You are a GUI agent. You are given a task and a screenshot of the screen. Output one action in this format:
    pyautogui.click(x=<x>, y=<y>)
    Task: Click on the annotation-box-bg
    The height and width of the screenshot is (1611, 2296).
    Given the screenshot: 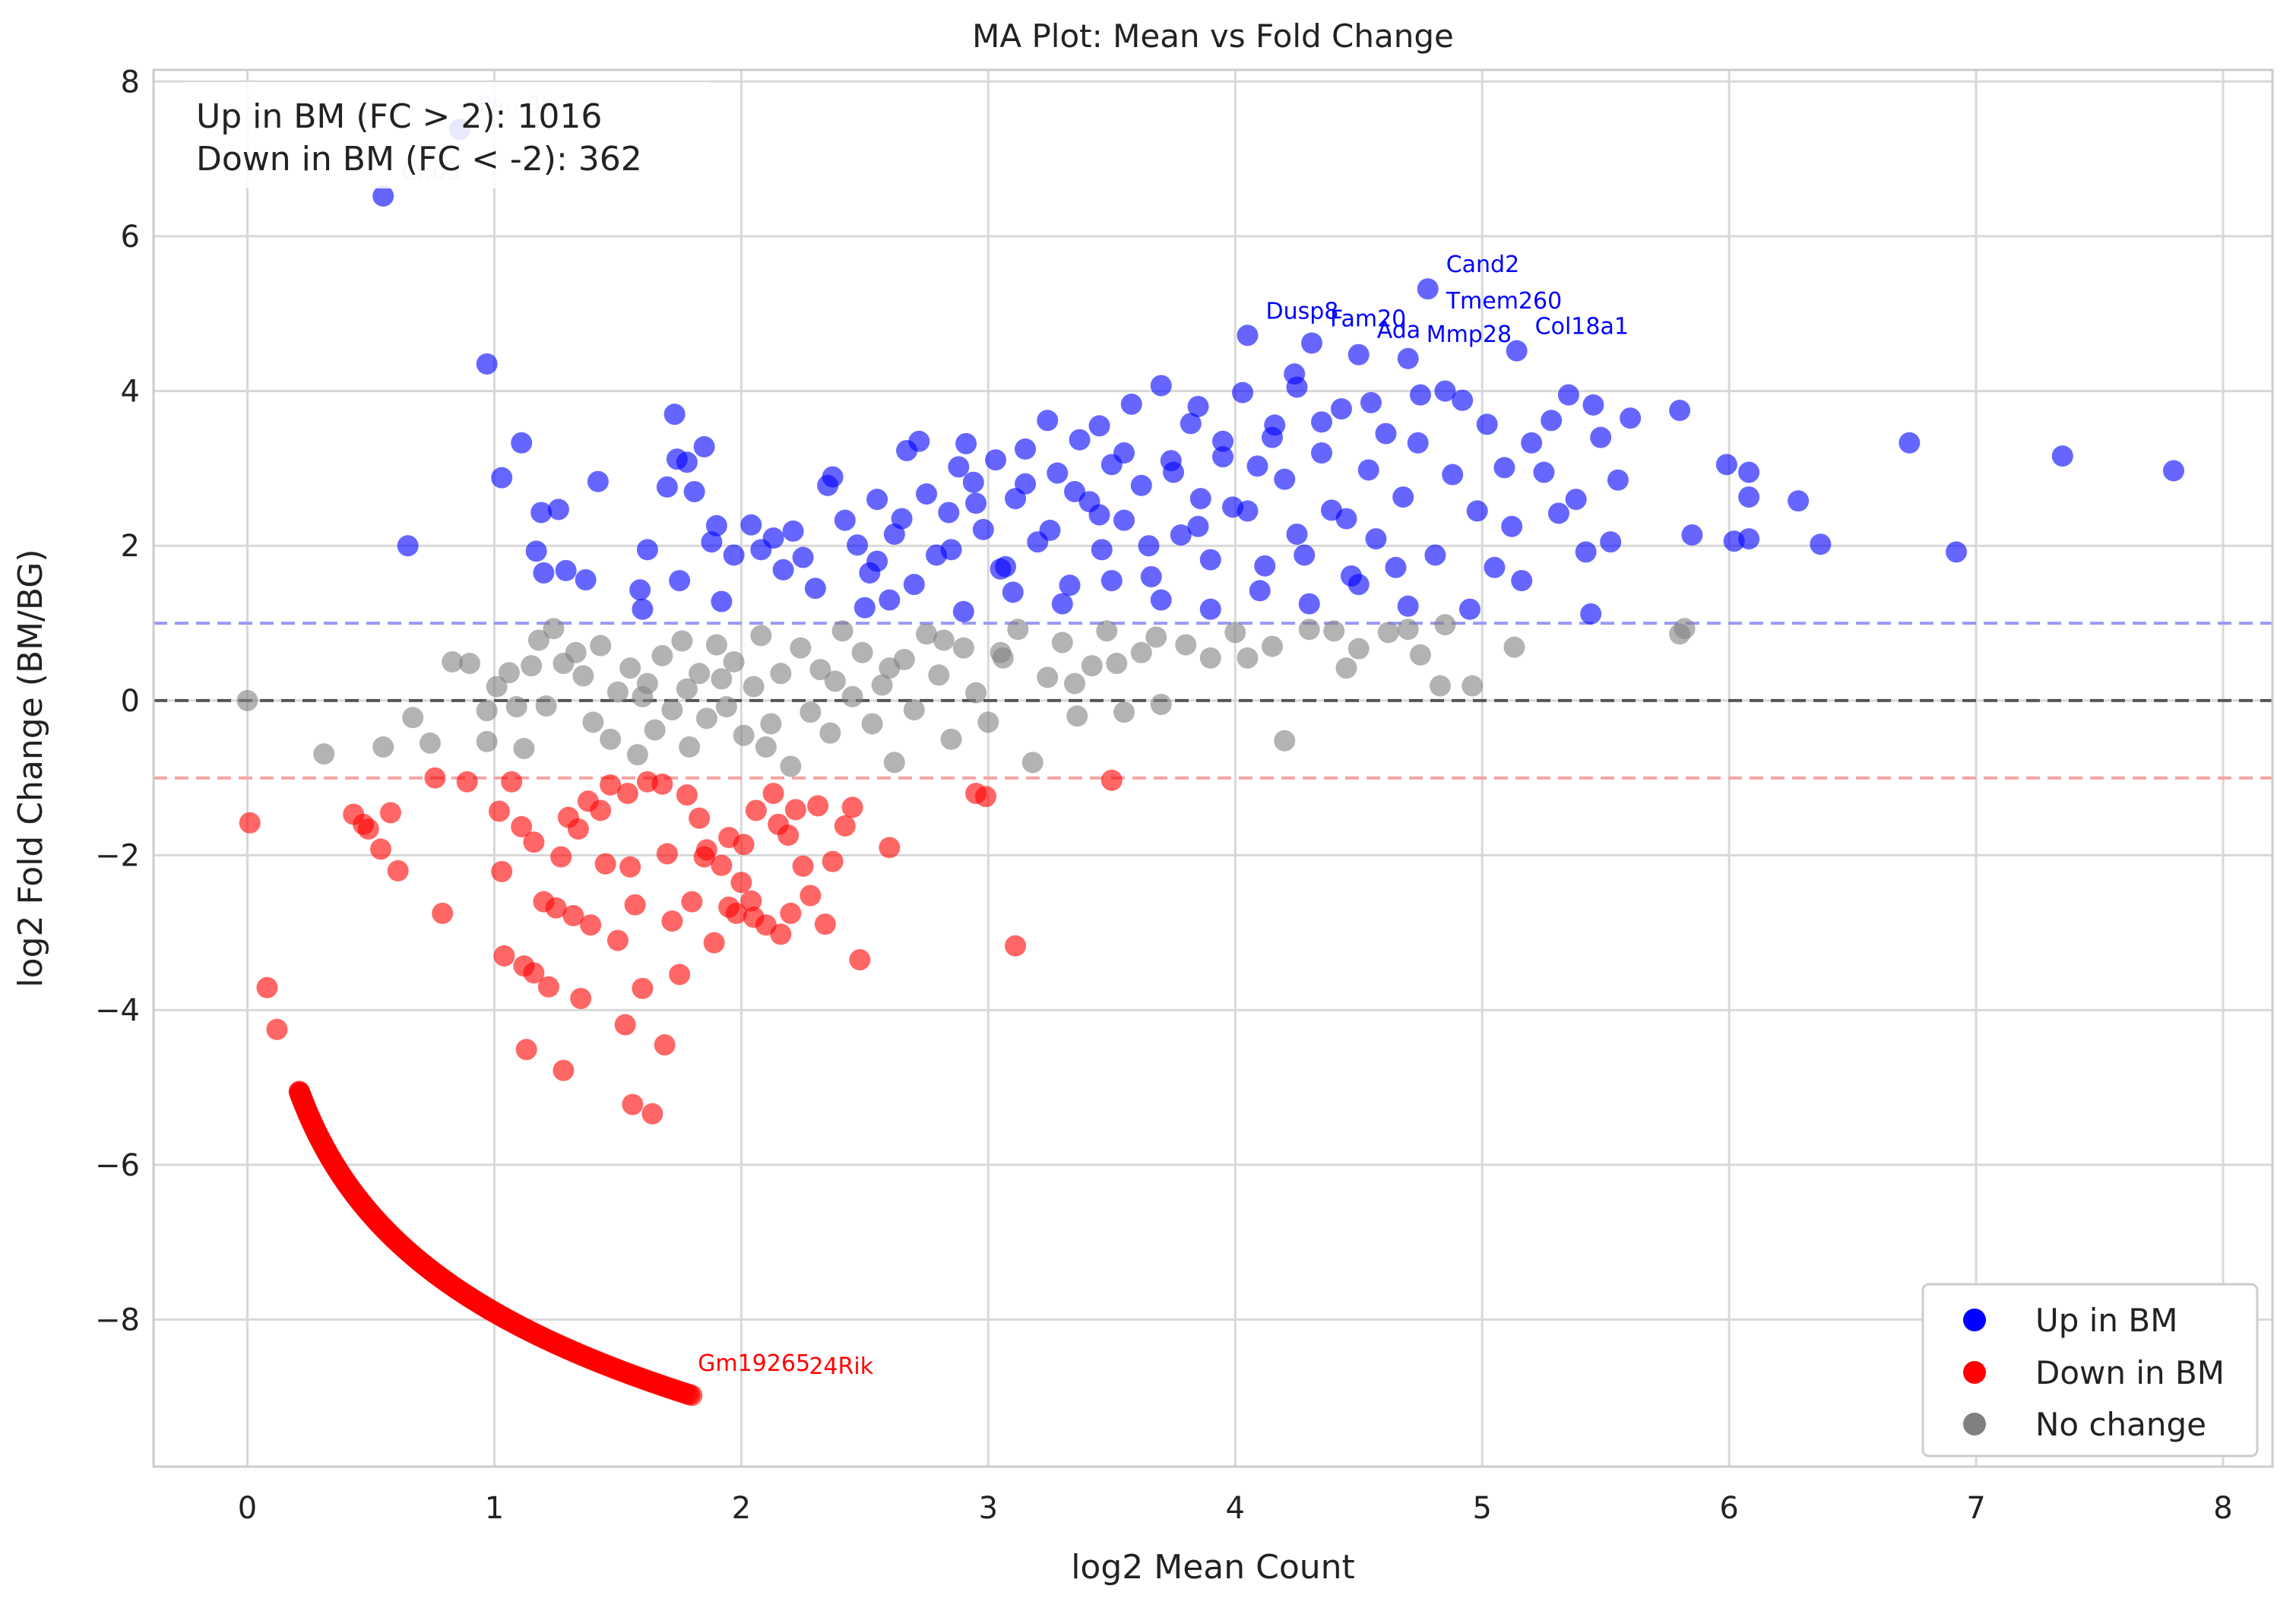 What is the action you would take?
    pyautogui.click(x=447, y=135)
    